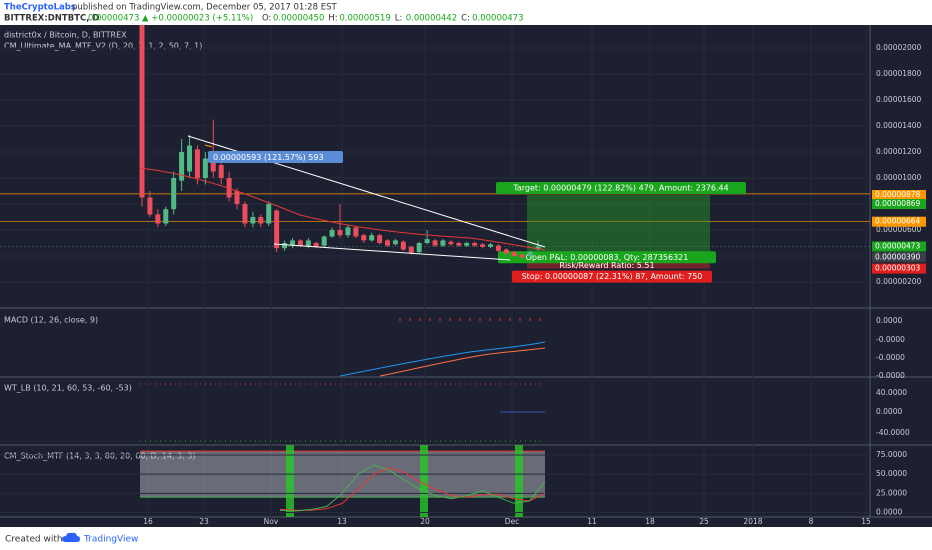  I want to click on ohlc-value: 0.00000519, so click(364, 19).